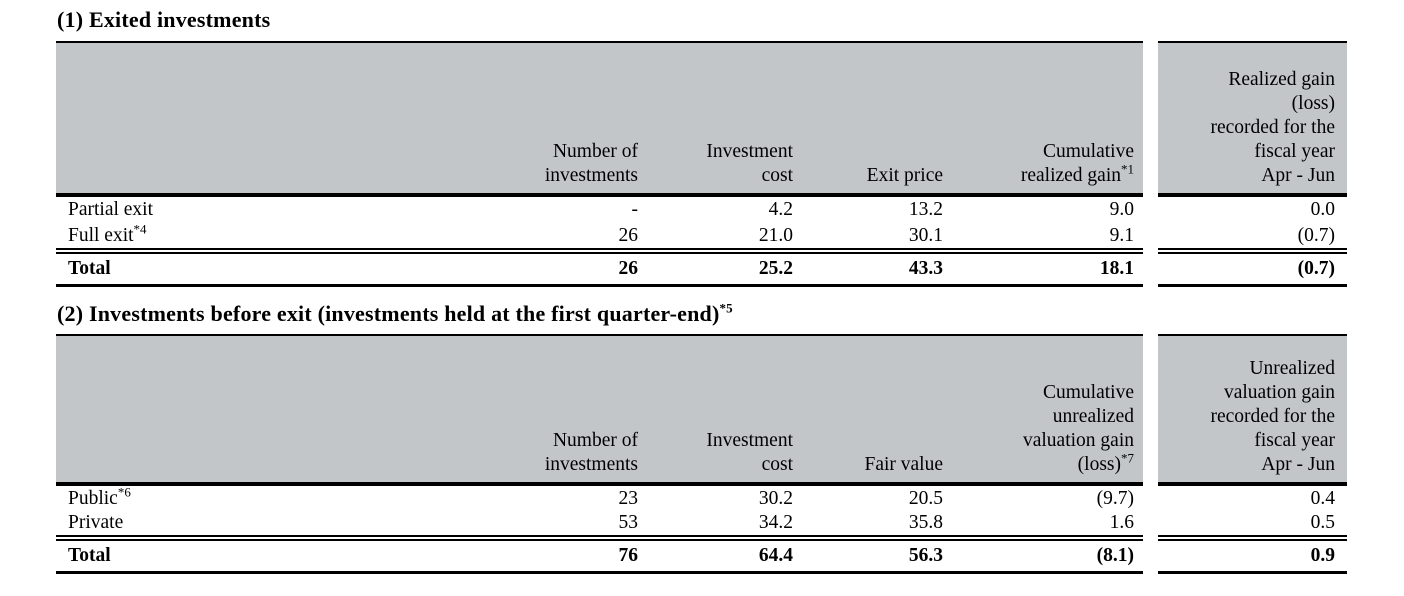 Image resolution: width=1404 pixels, height=596 pixels. I want to click on column-header-exit-price: Exit price, so click(877, 119).